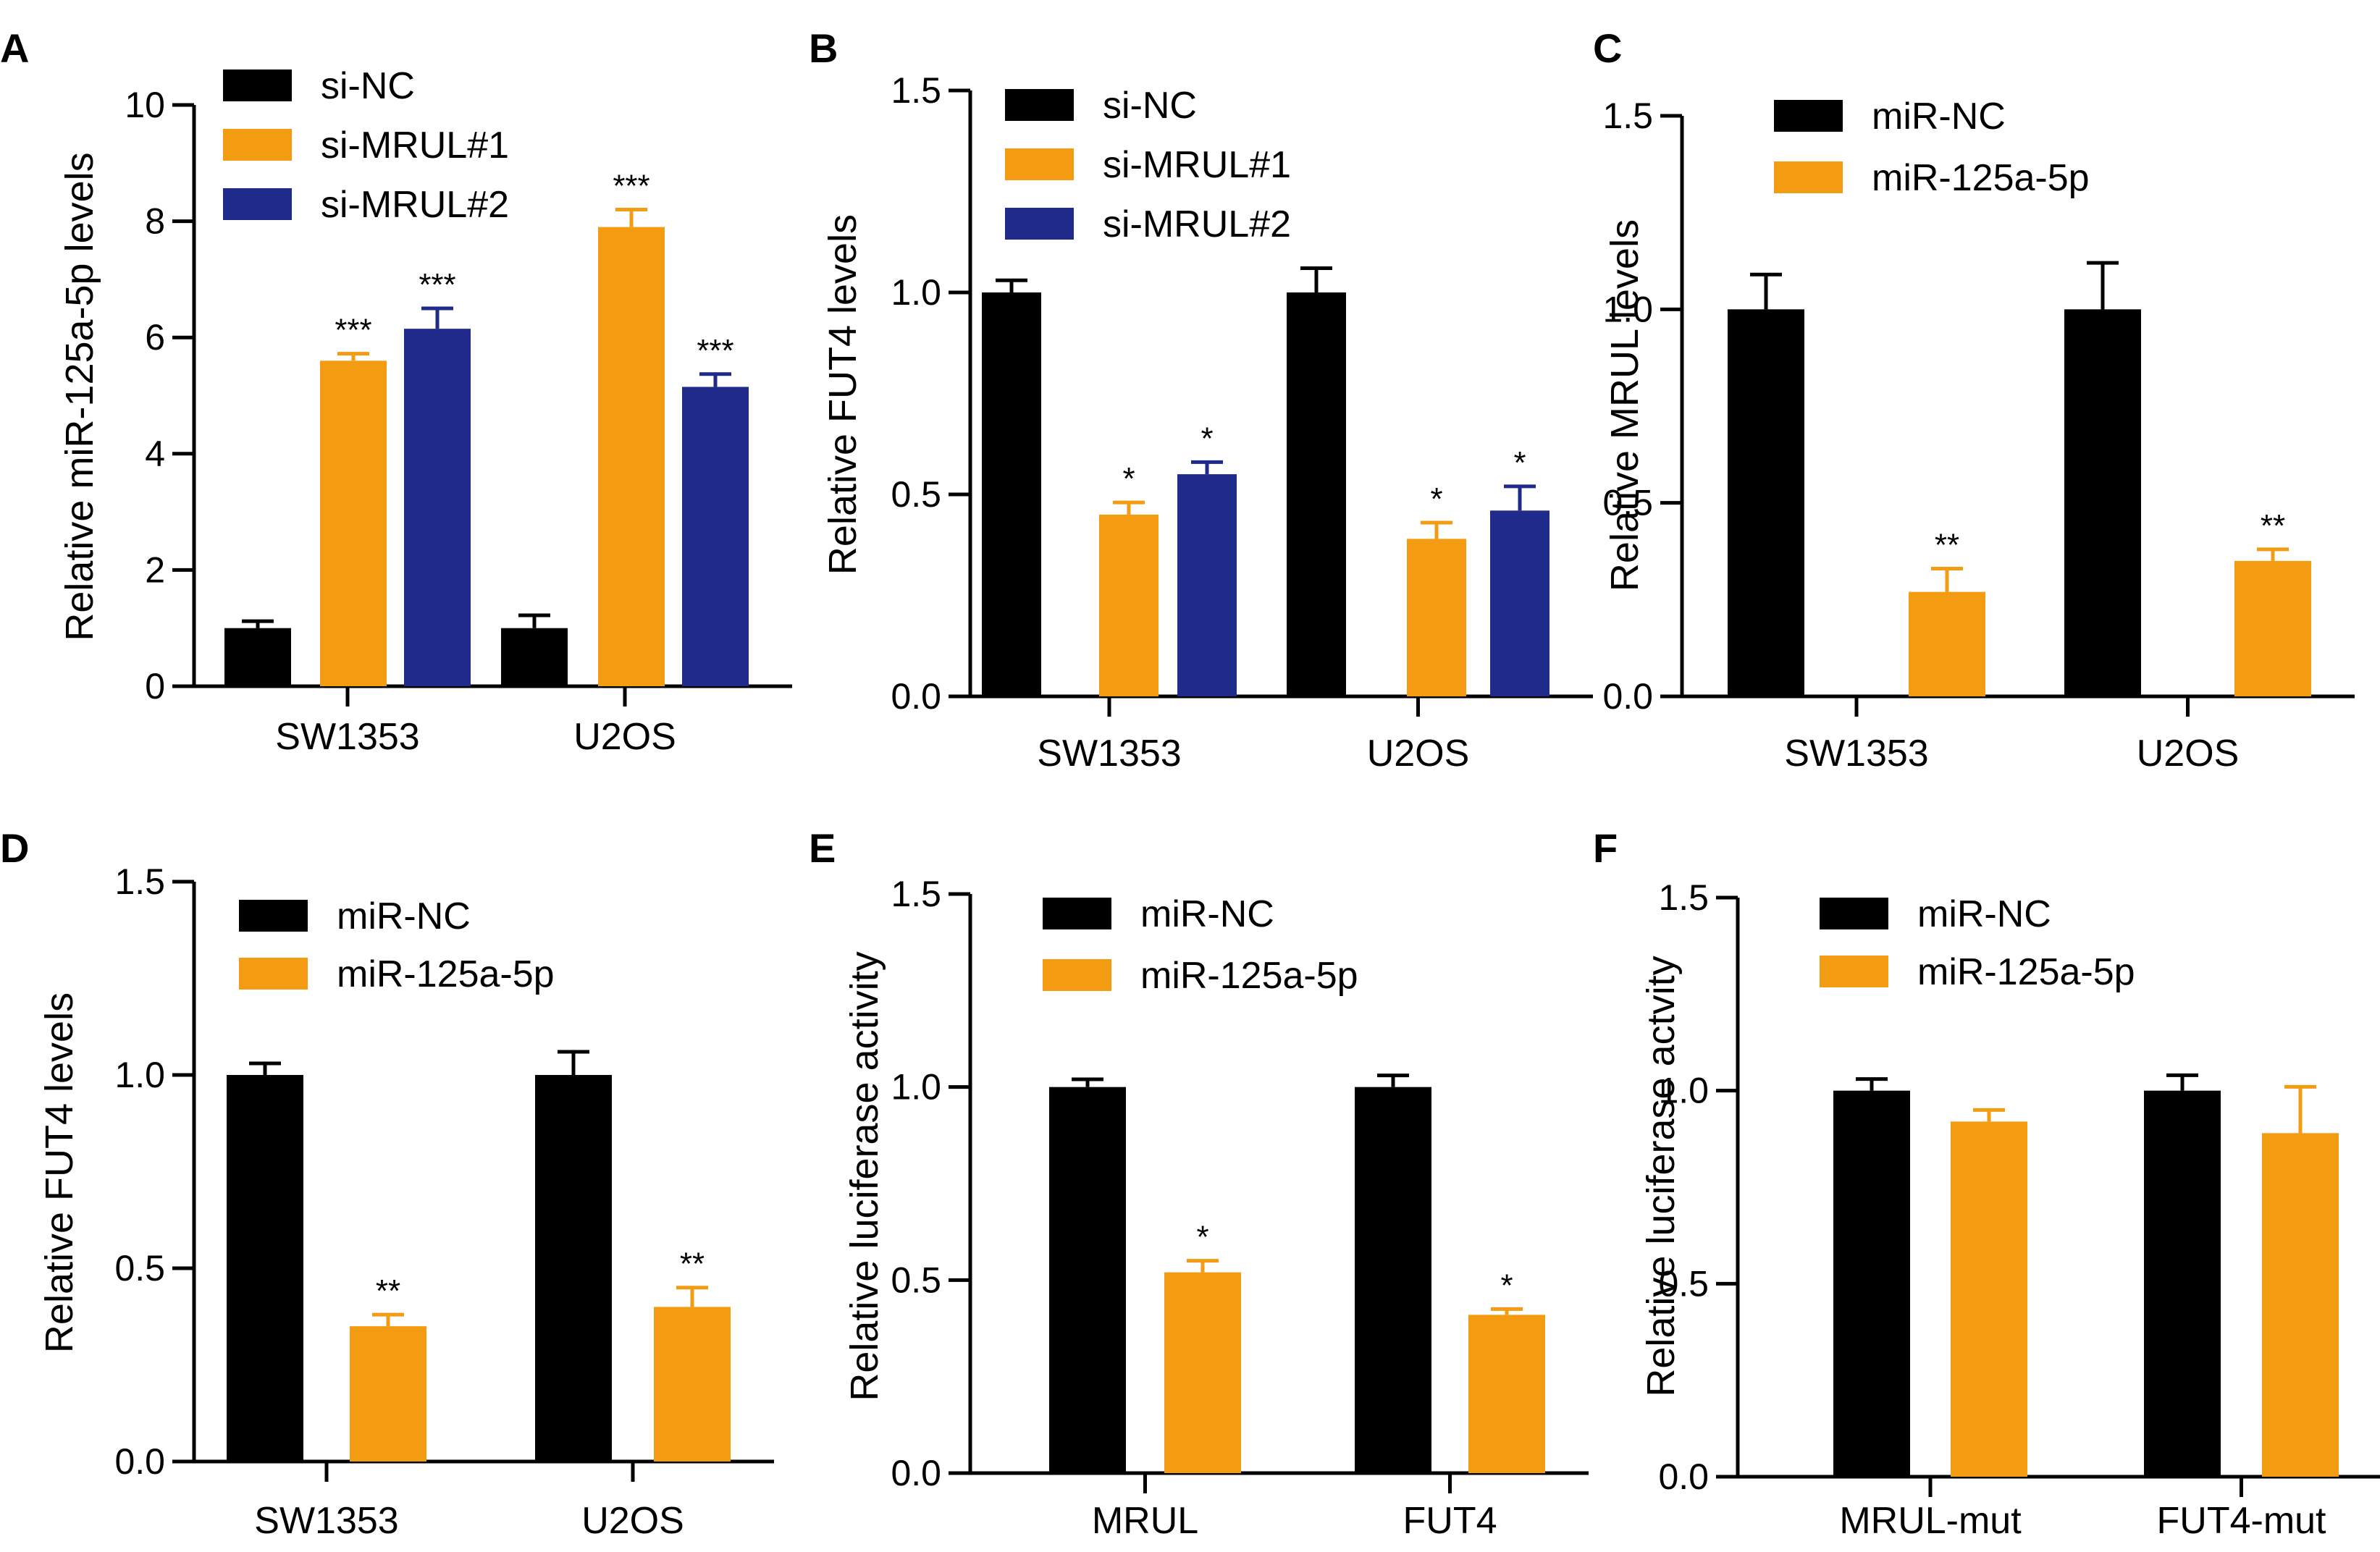 The image size is (2380, 1552). I want to click on panel-letter: F, so click(1606, 848).